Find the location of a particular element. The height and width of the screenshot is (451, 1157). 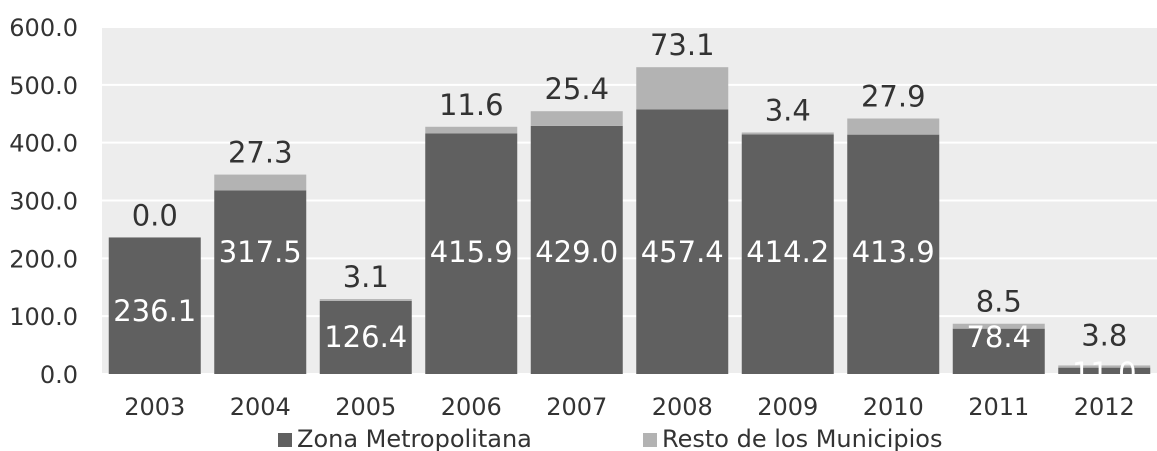

data-label-zona-metropolitana-2012: 11.0 is located at coordinates (1104, 373).